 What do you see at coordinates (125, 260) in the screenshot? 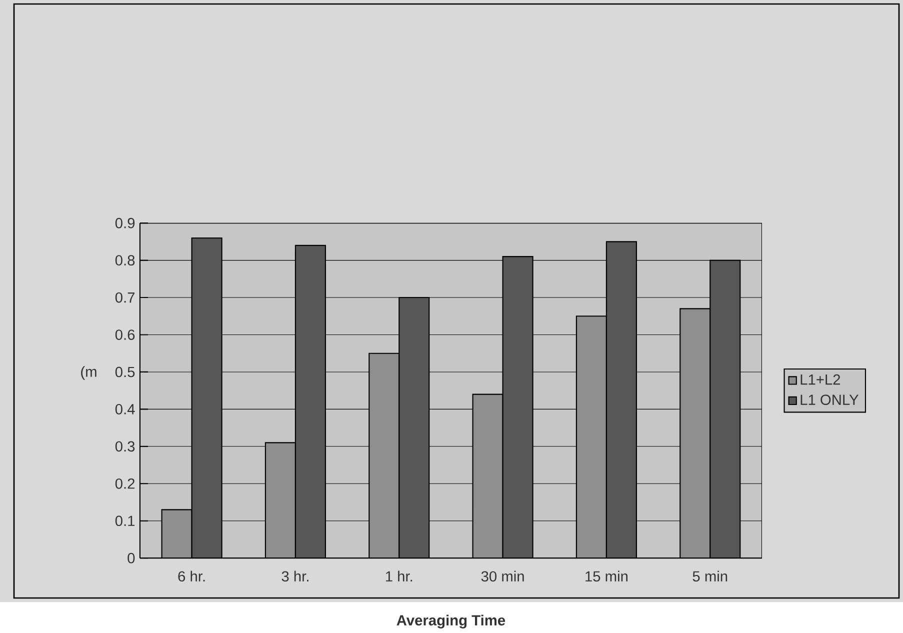
I see `y-tick-label: 0.8` at bounding box center [125, 260].